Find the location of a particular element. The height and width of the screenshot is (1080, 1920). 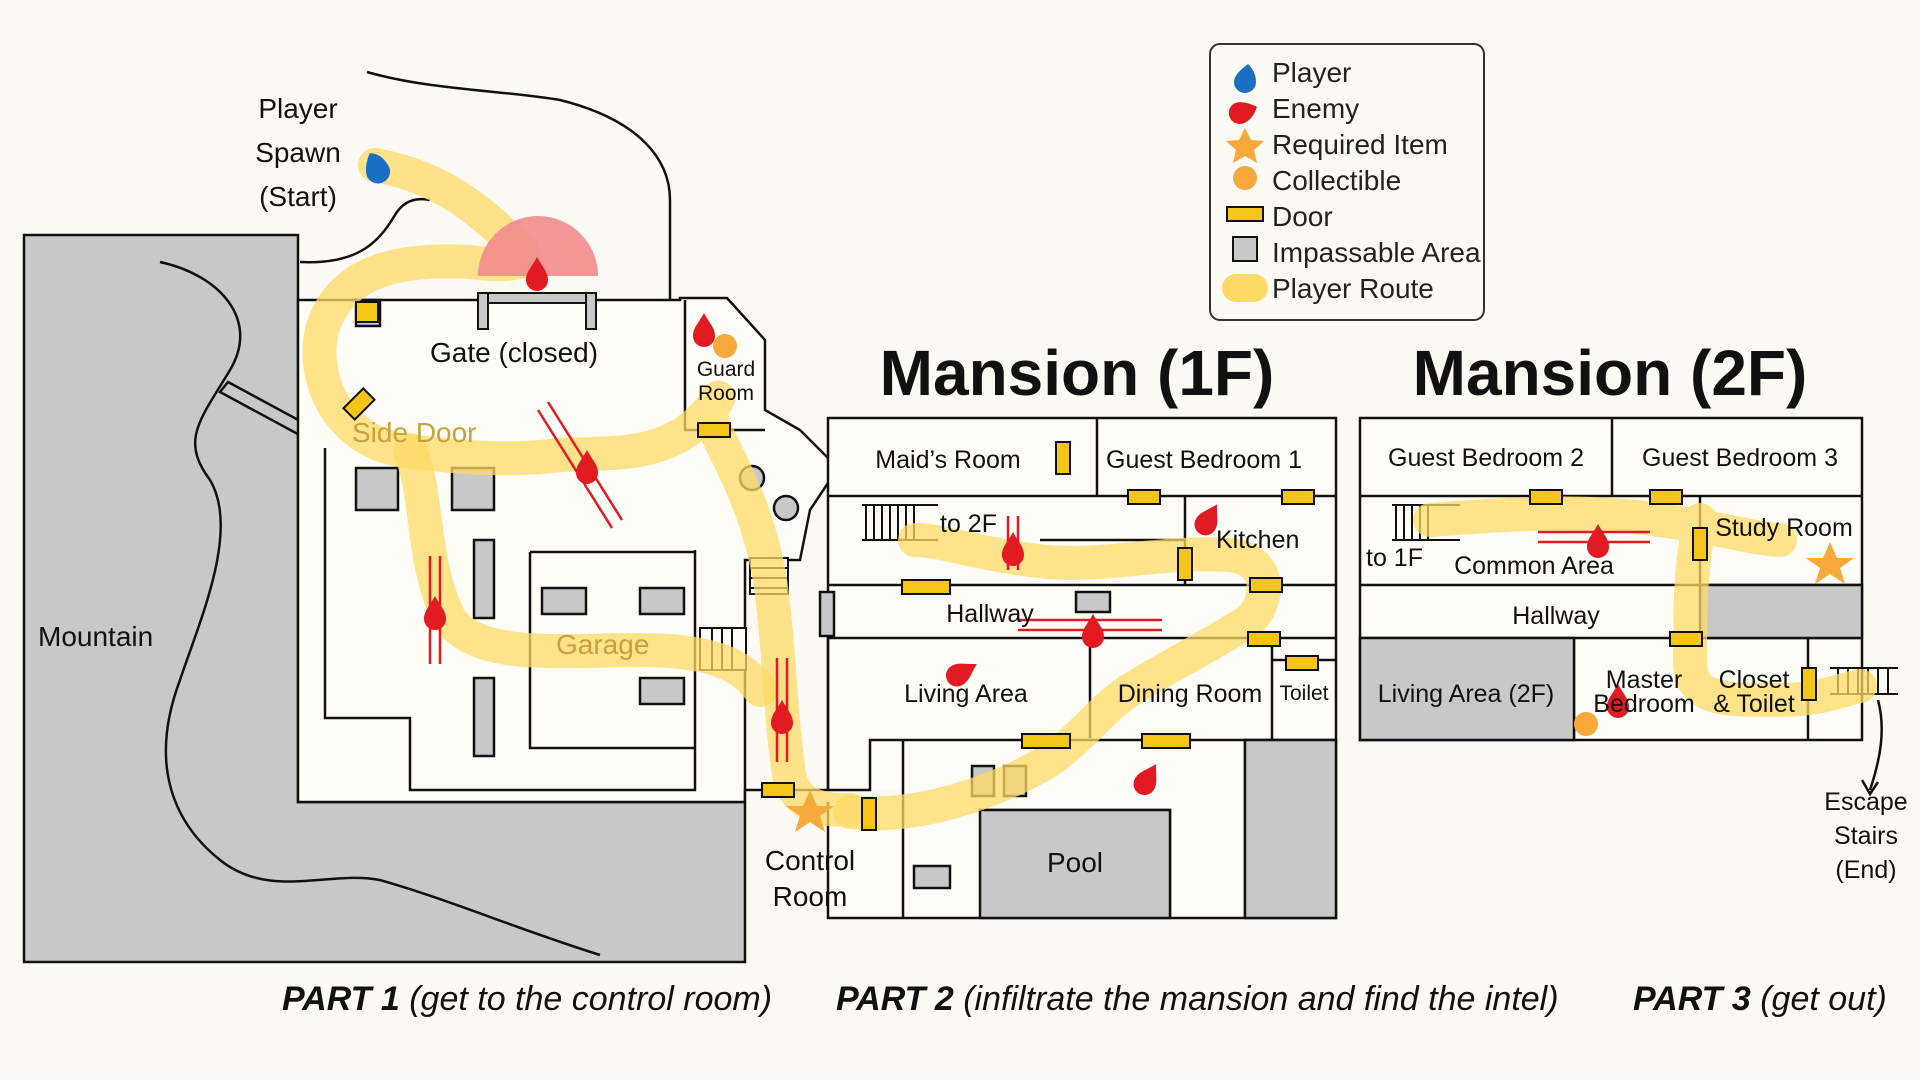

to-1f-label: to 1F is located at coordinates (1394, 558).